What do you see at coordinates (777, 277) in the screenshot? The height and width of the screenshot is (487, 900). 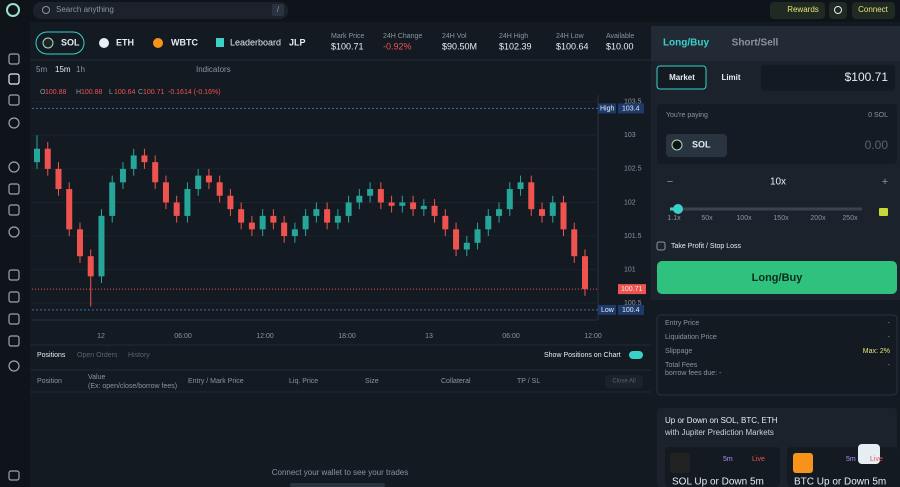 I see `submit-button` at bounding box center [777, 277].